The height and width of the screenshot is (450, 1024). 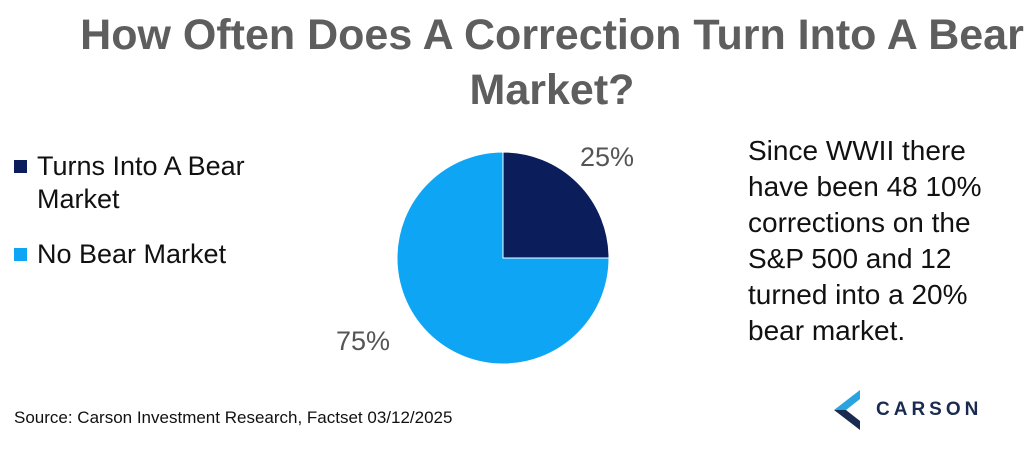 I want to click on pie-slice-turns-into-a-bear-market, so click(x=556, y=205).